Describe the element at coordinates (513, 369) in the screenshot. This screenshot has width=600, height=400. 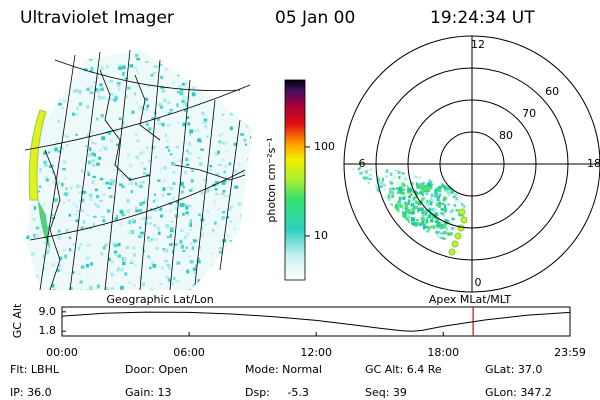
I see `status-field: GLat: 37.0` at that location.